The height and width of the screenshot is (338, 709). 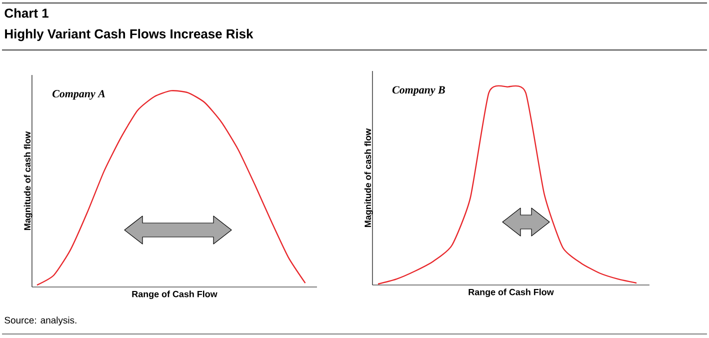 I want to click on caption: Chart 1, so click(x=26, y=13).